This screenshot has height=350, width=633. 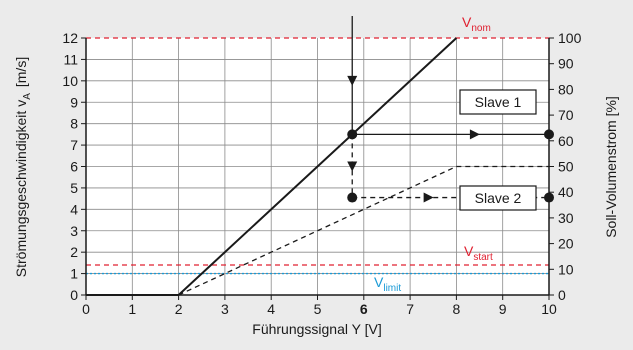 I want to click on slave2-label: Slave 2, so click(x=498, y=198).